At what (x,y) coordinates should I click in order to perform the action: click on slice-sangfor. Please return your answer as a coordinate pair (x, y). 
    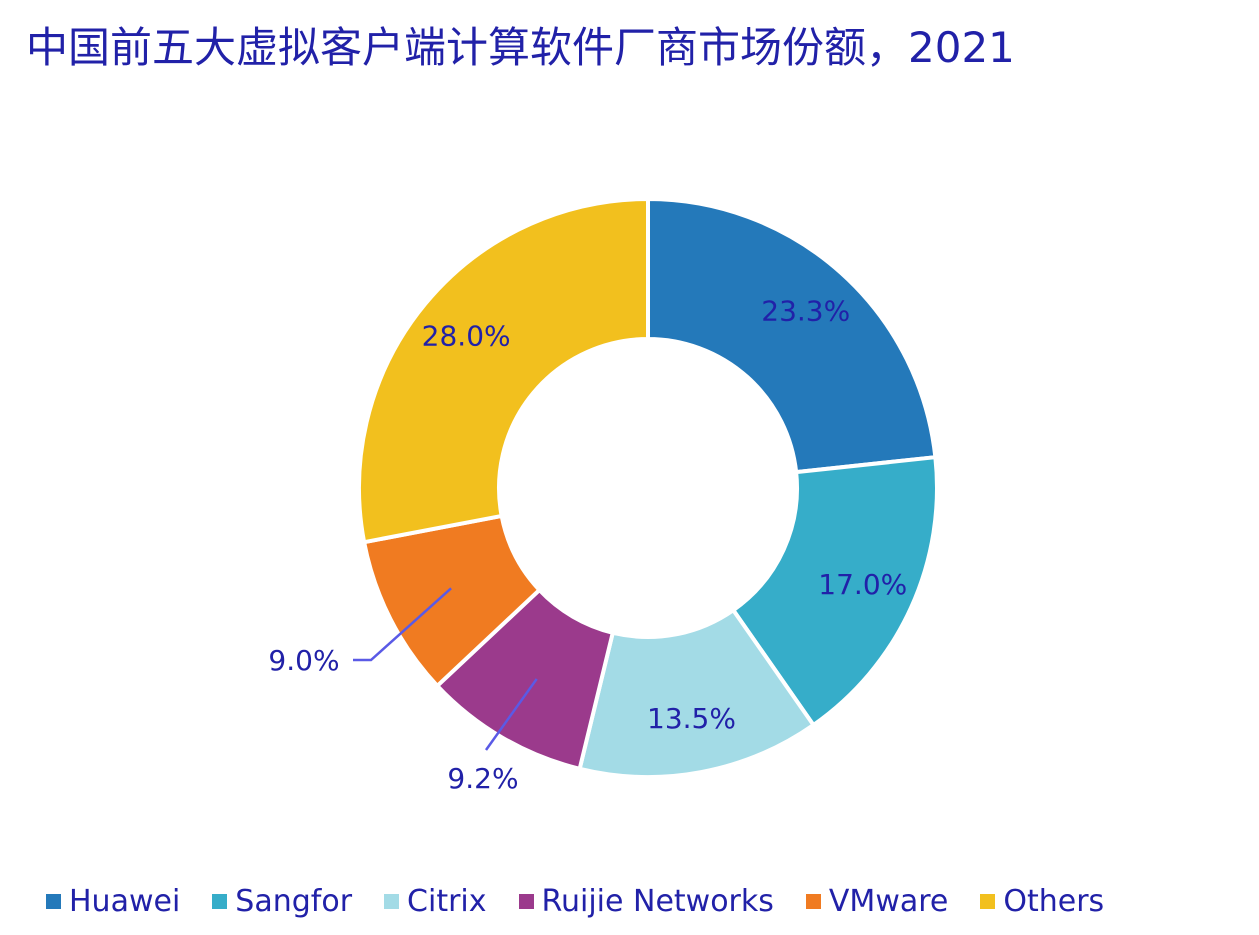
    Looking at the image, I should click on (835, 591).